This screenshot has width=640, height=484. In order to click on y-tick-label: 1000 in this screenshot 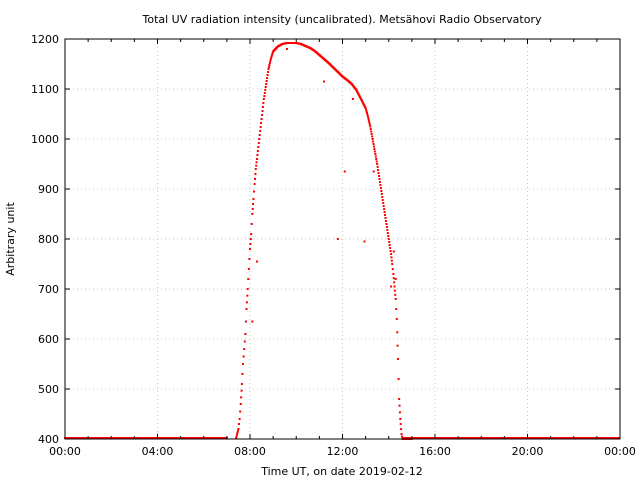, I will do `click(45, 139)`.